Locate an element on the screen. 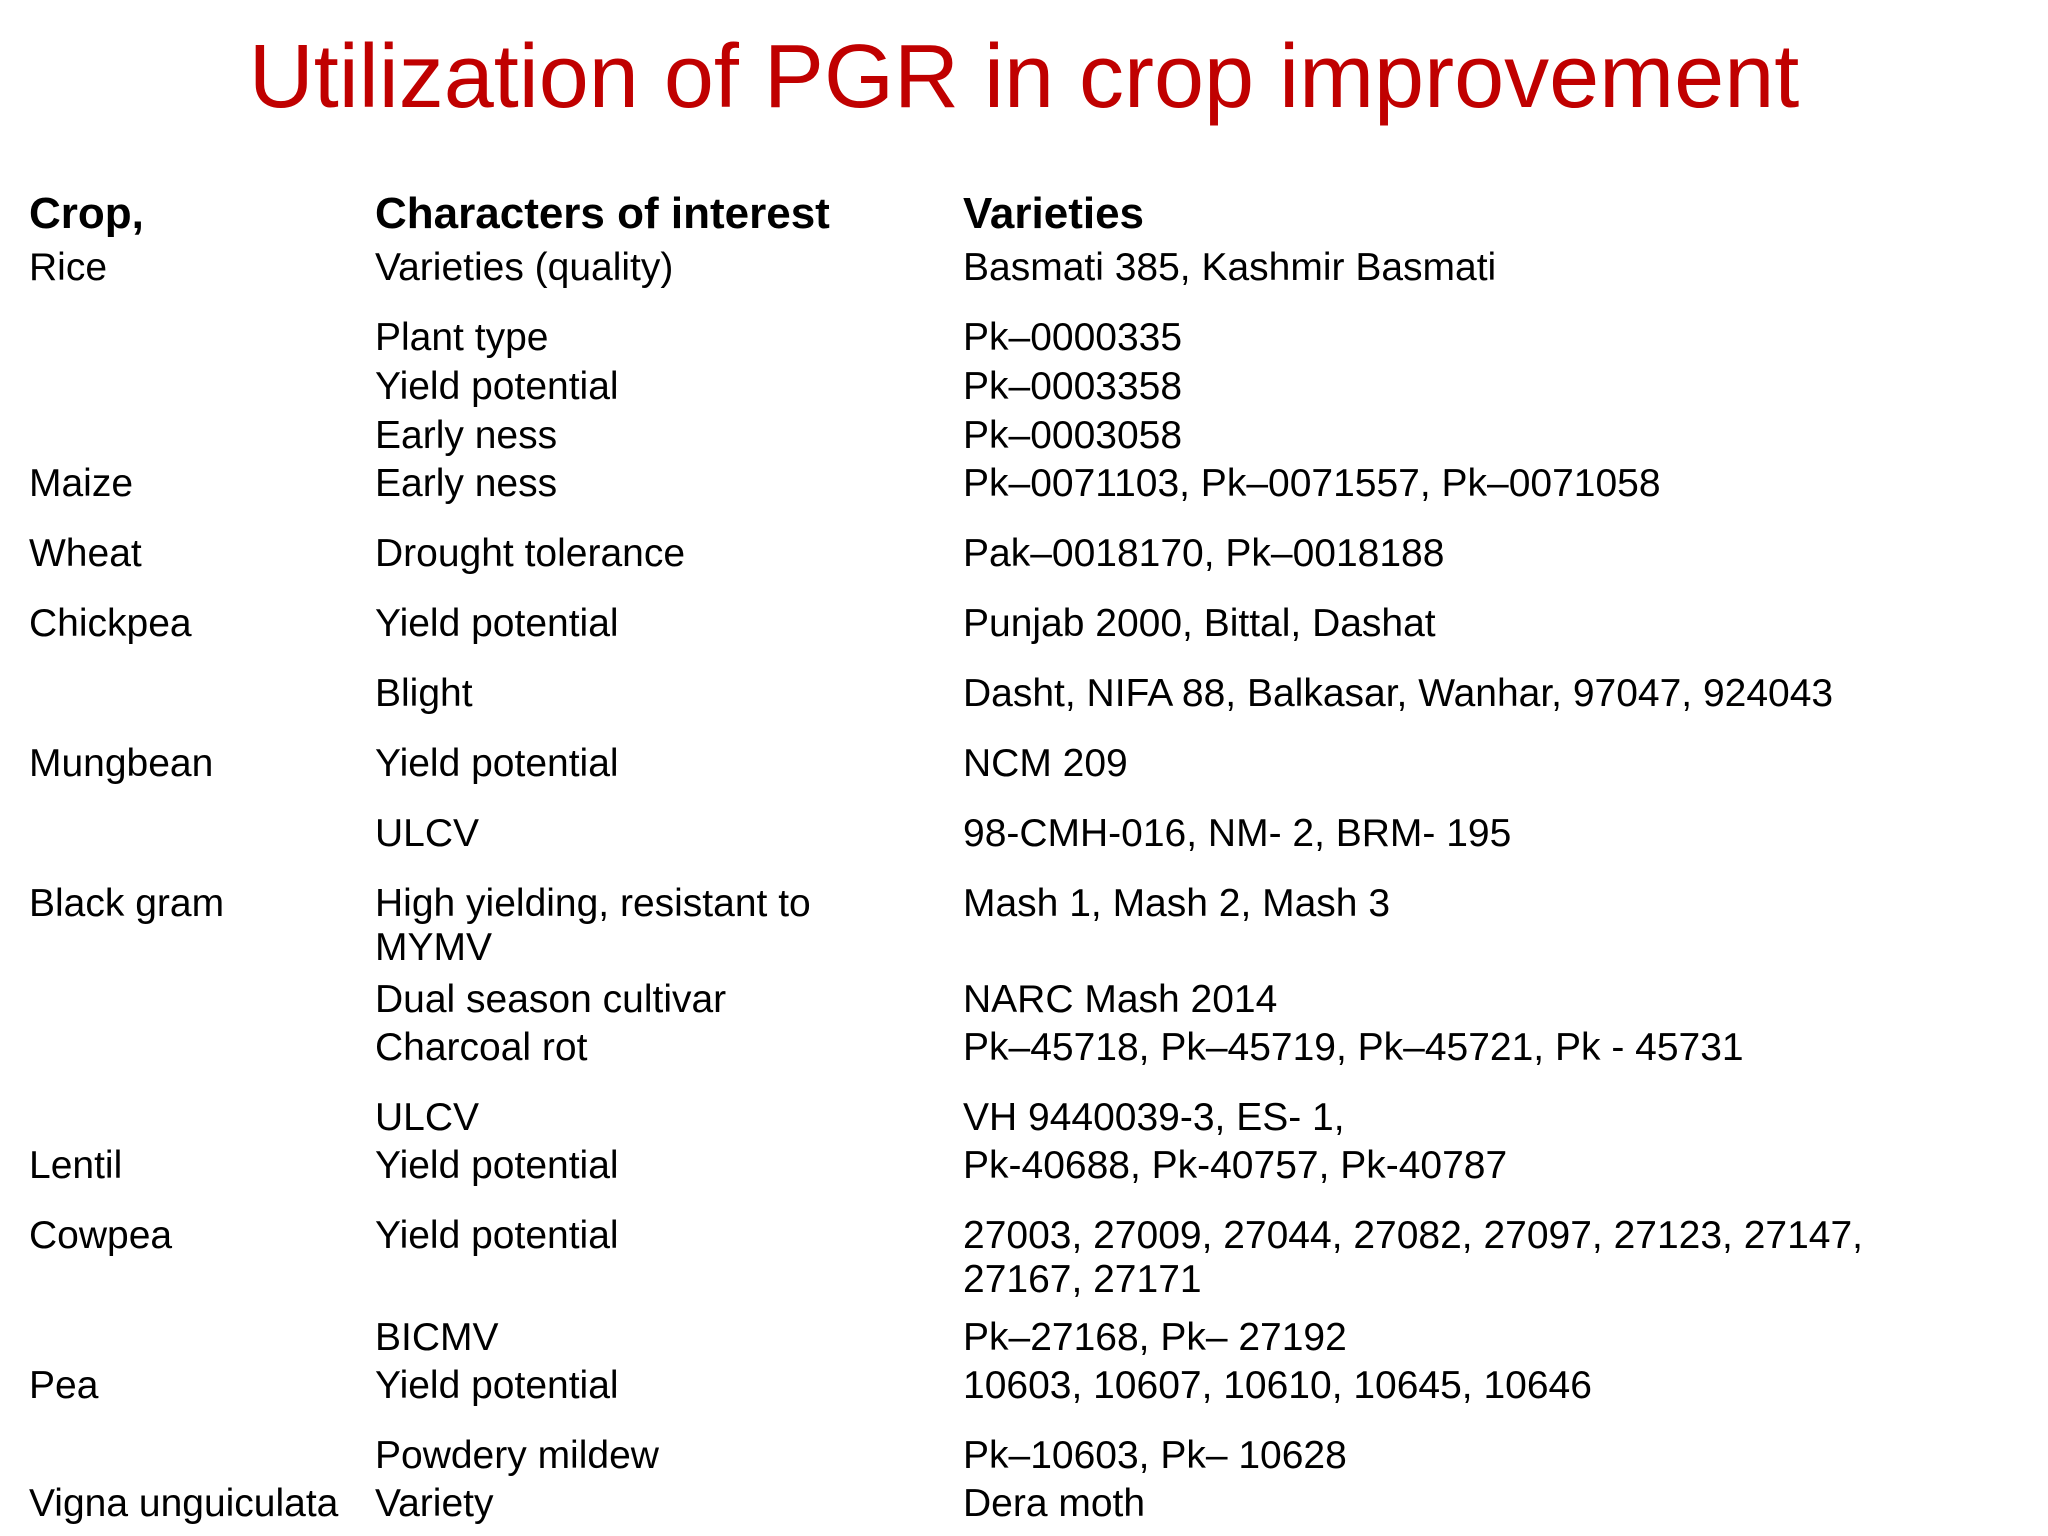 The width and height of the screenshot is (2048, 1536). character-cell: Powdery mildew is located at coordinates (517, 1455).